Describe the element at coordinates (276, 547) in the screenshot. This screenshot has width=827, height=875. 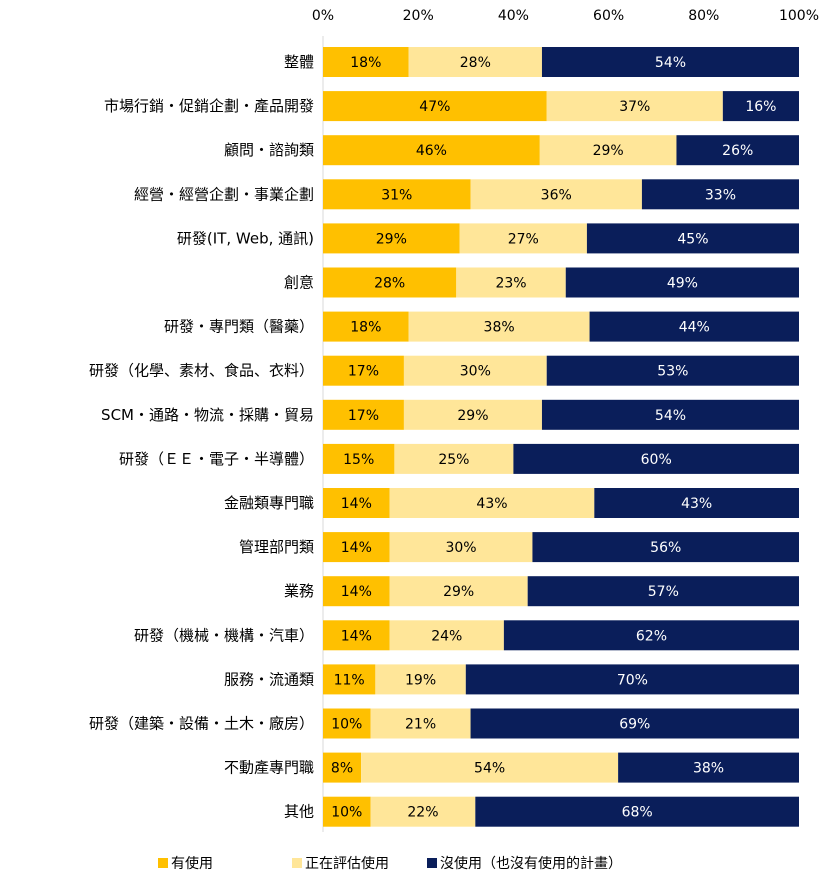
I see `category-label: 管理部門類` at that location.